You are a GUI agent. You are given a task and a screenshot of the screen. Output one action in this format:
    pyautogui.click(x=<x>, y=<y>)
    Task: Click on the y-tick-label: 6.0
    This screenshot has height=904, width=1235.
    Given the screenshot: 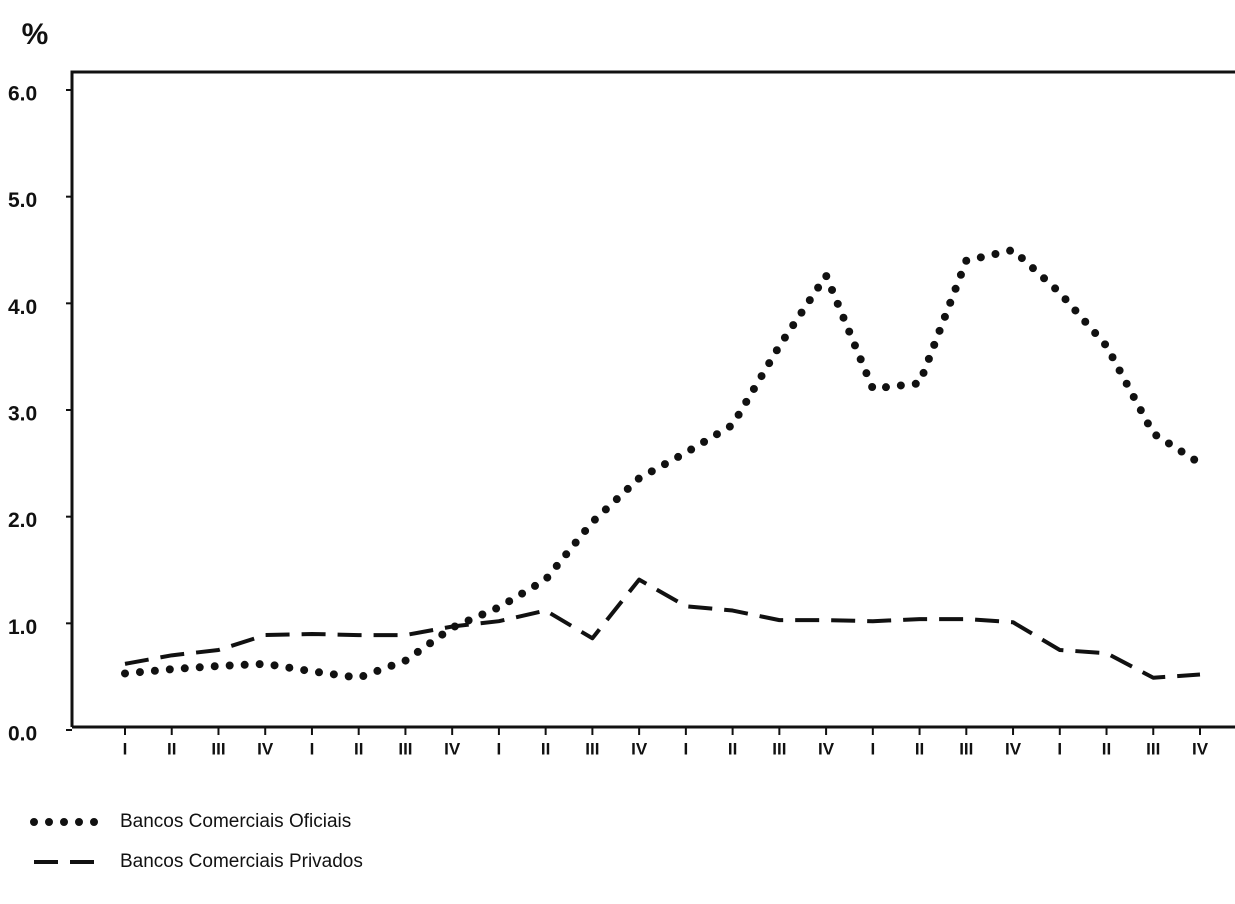 What is the action you would take?
    pyautogui.click(x=22, y=94)
    